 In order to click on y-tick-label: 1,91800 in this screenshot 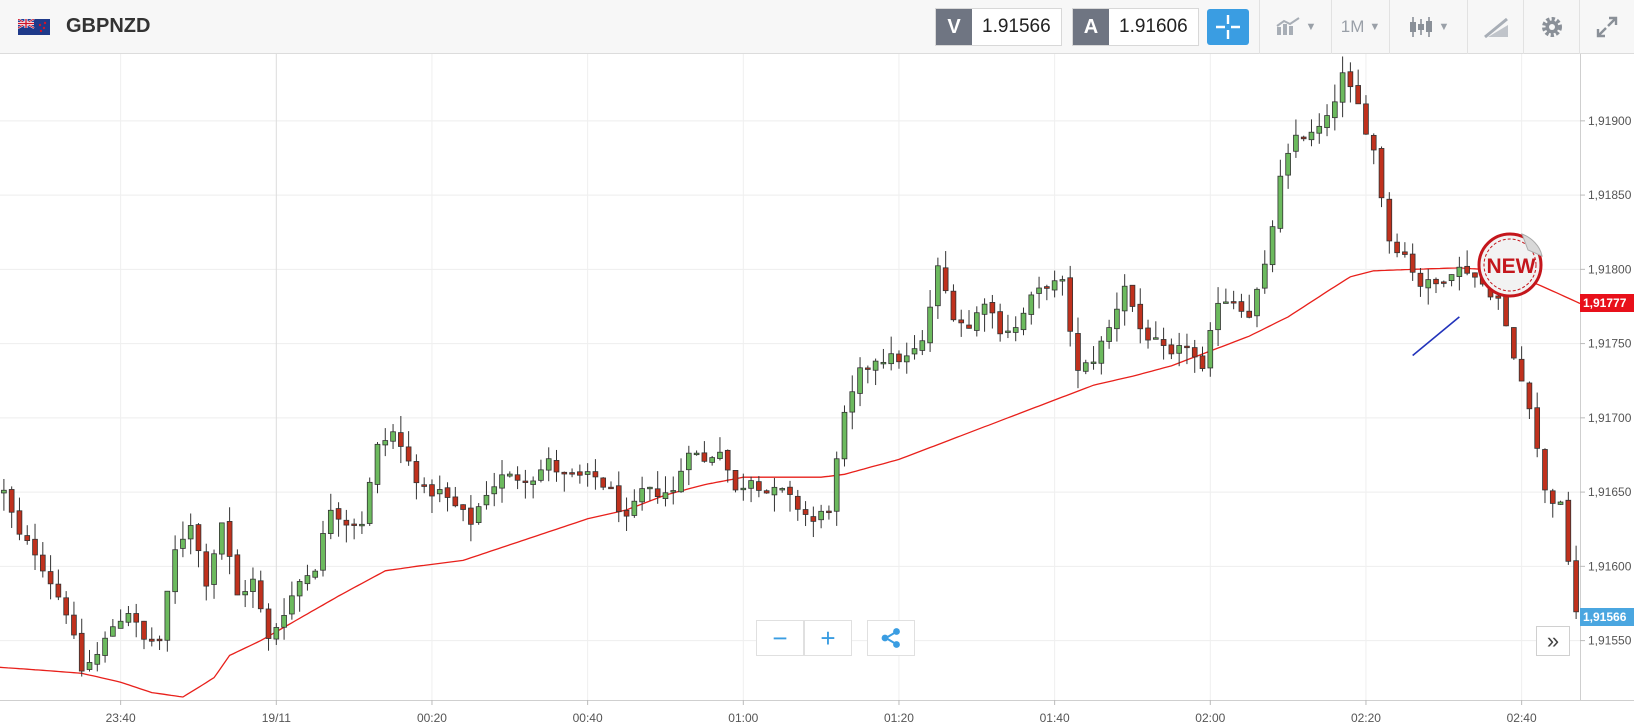, I will do `click(1610, 269)`.